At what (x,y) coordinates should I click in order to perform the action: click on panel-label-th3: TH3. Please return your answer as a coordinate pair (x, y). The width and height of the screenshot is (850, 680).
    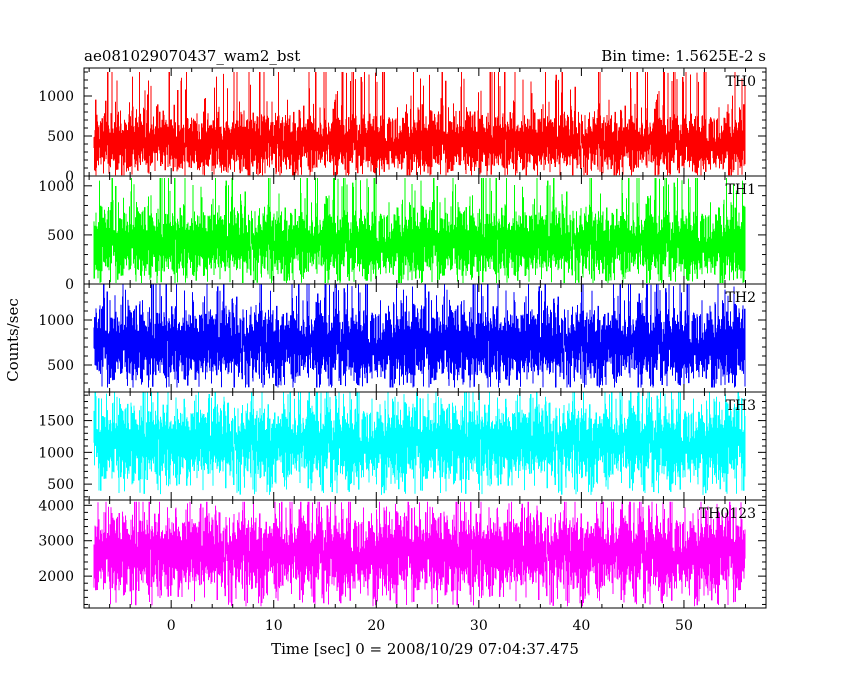
    Looking at the image, I should click on (741, 406).